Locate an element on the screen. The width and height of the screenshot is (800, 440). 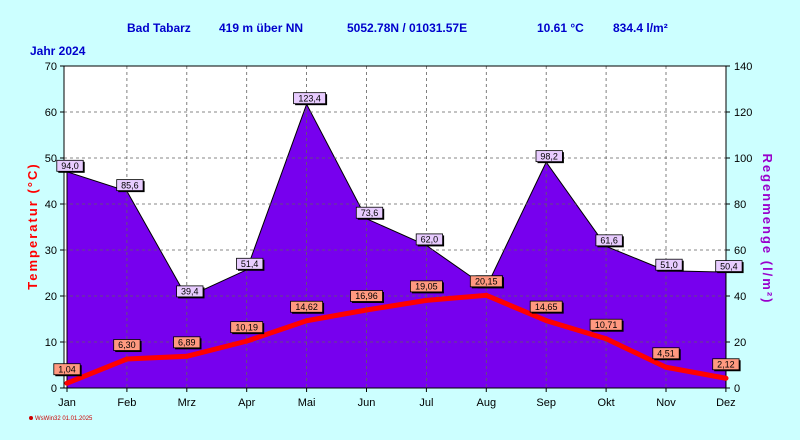
temperature-data-label: 2,12 is located at coordinates (726, 365).